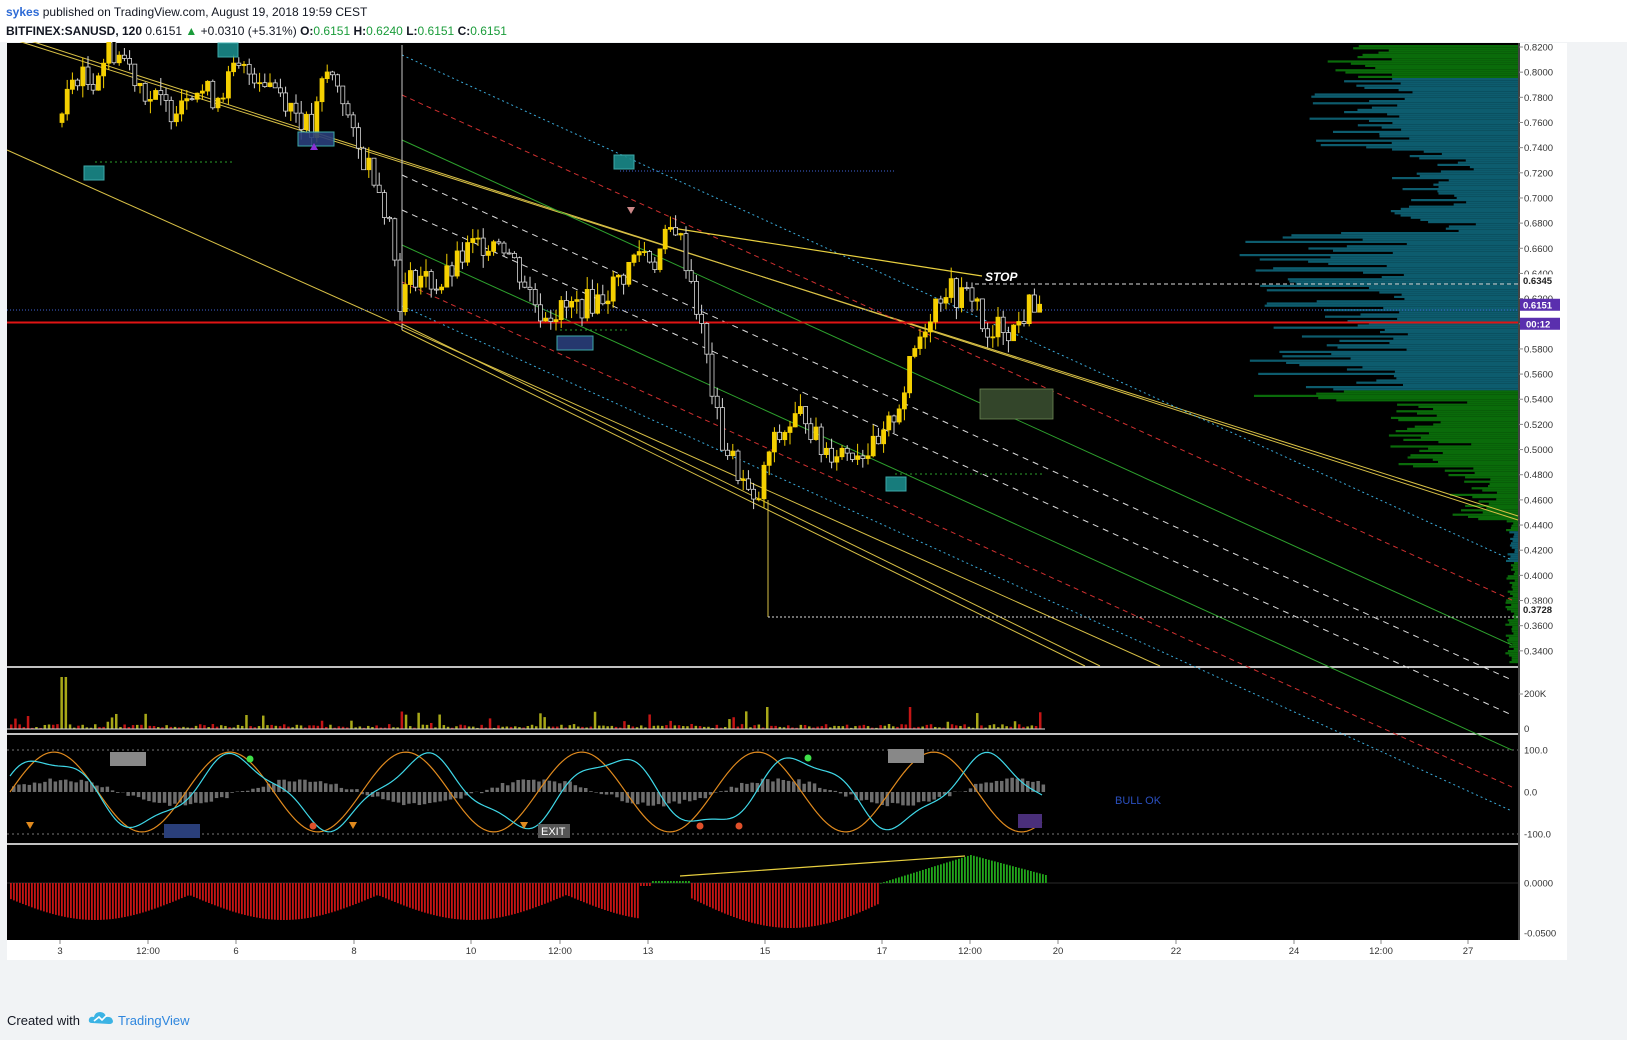  I want to click on time-tick-label: 27, so click(1468, 951).